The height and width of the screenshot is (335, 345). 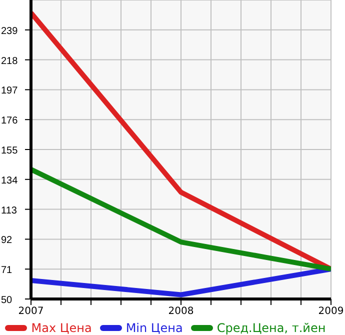 I want to click on y-tick-label: 71, so click(x=7, y=270).